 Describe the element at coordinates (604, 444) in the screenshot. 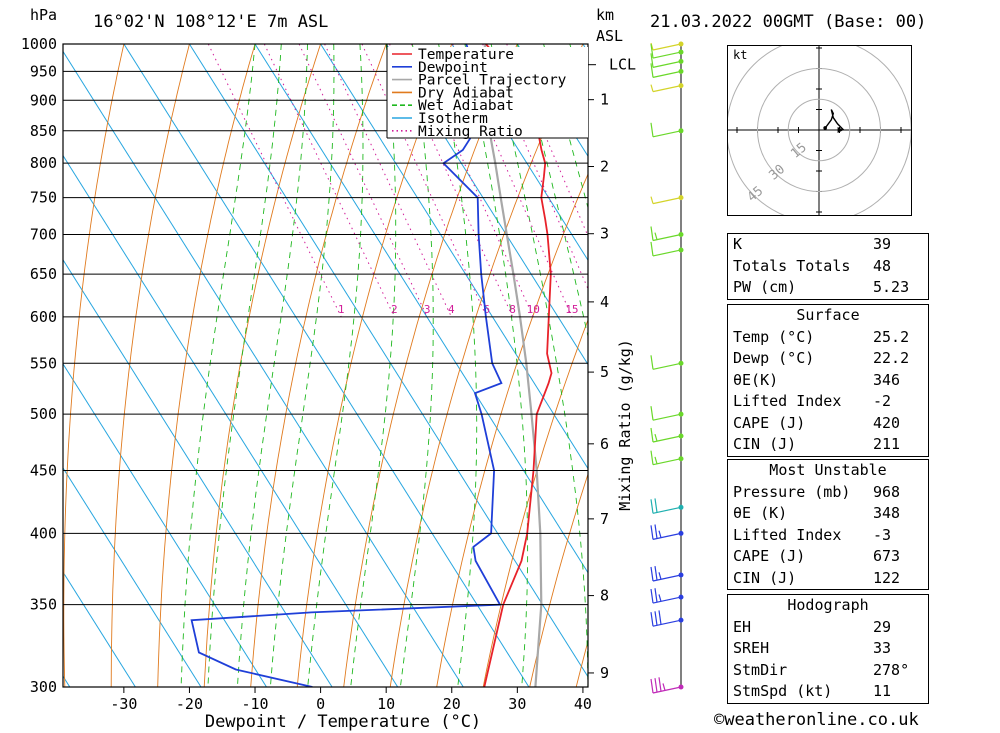

I see `km-tick-label: 6` at that location.